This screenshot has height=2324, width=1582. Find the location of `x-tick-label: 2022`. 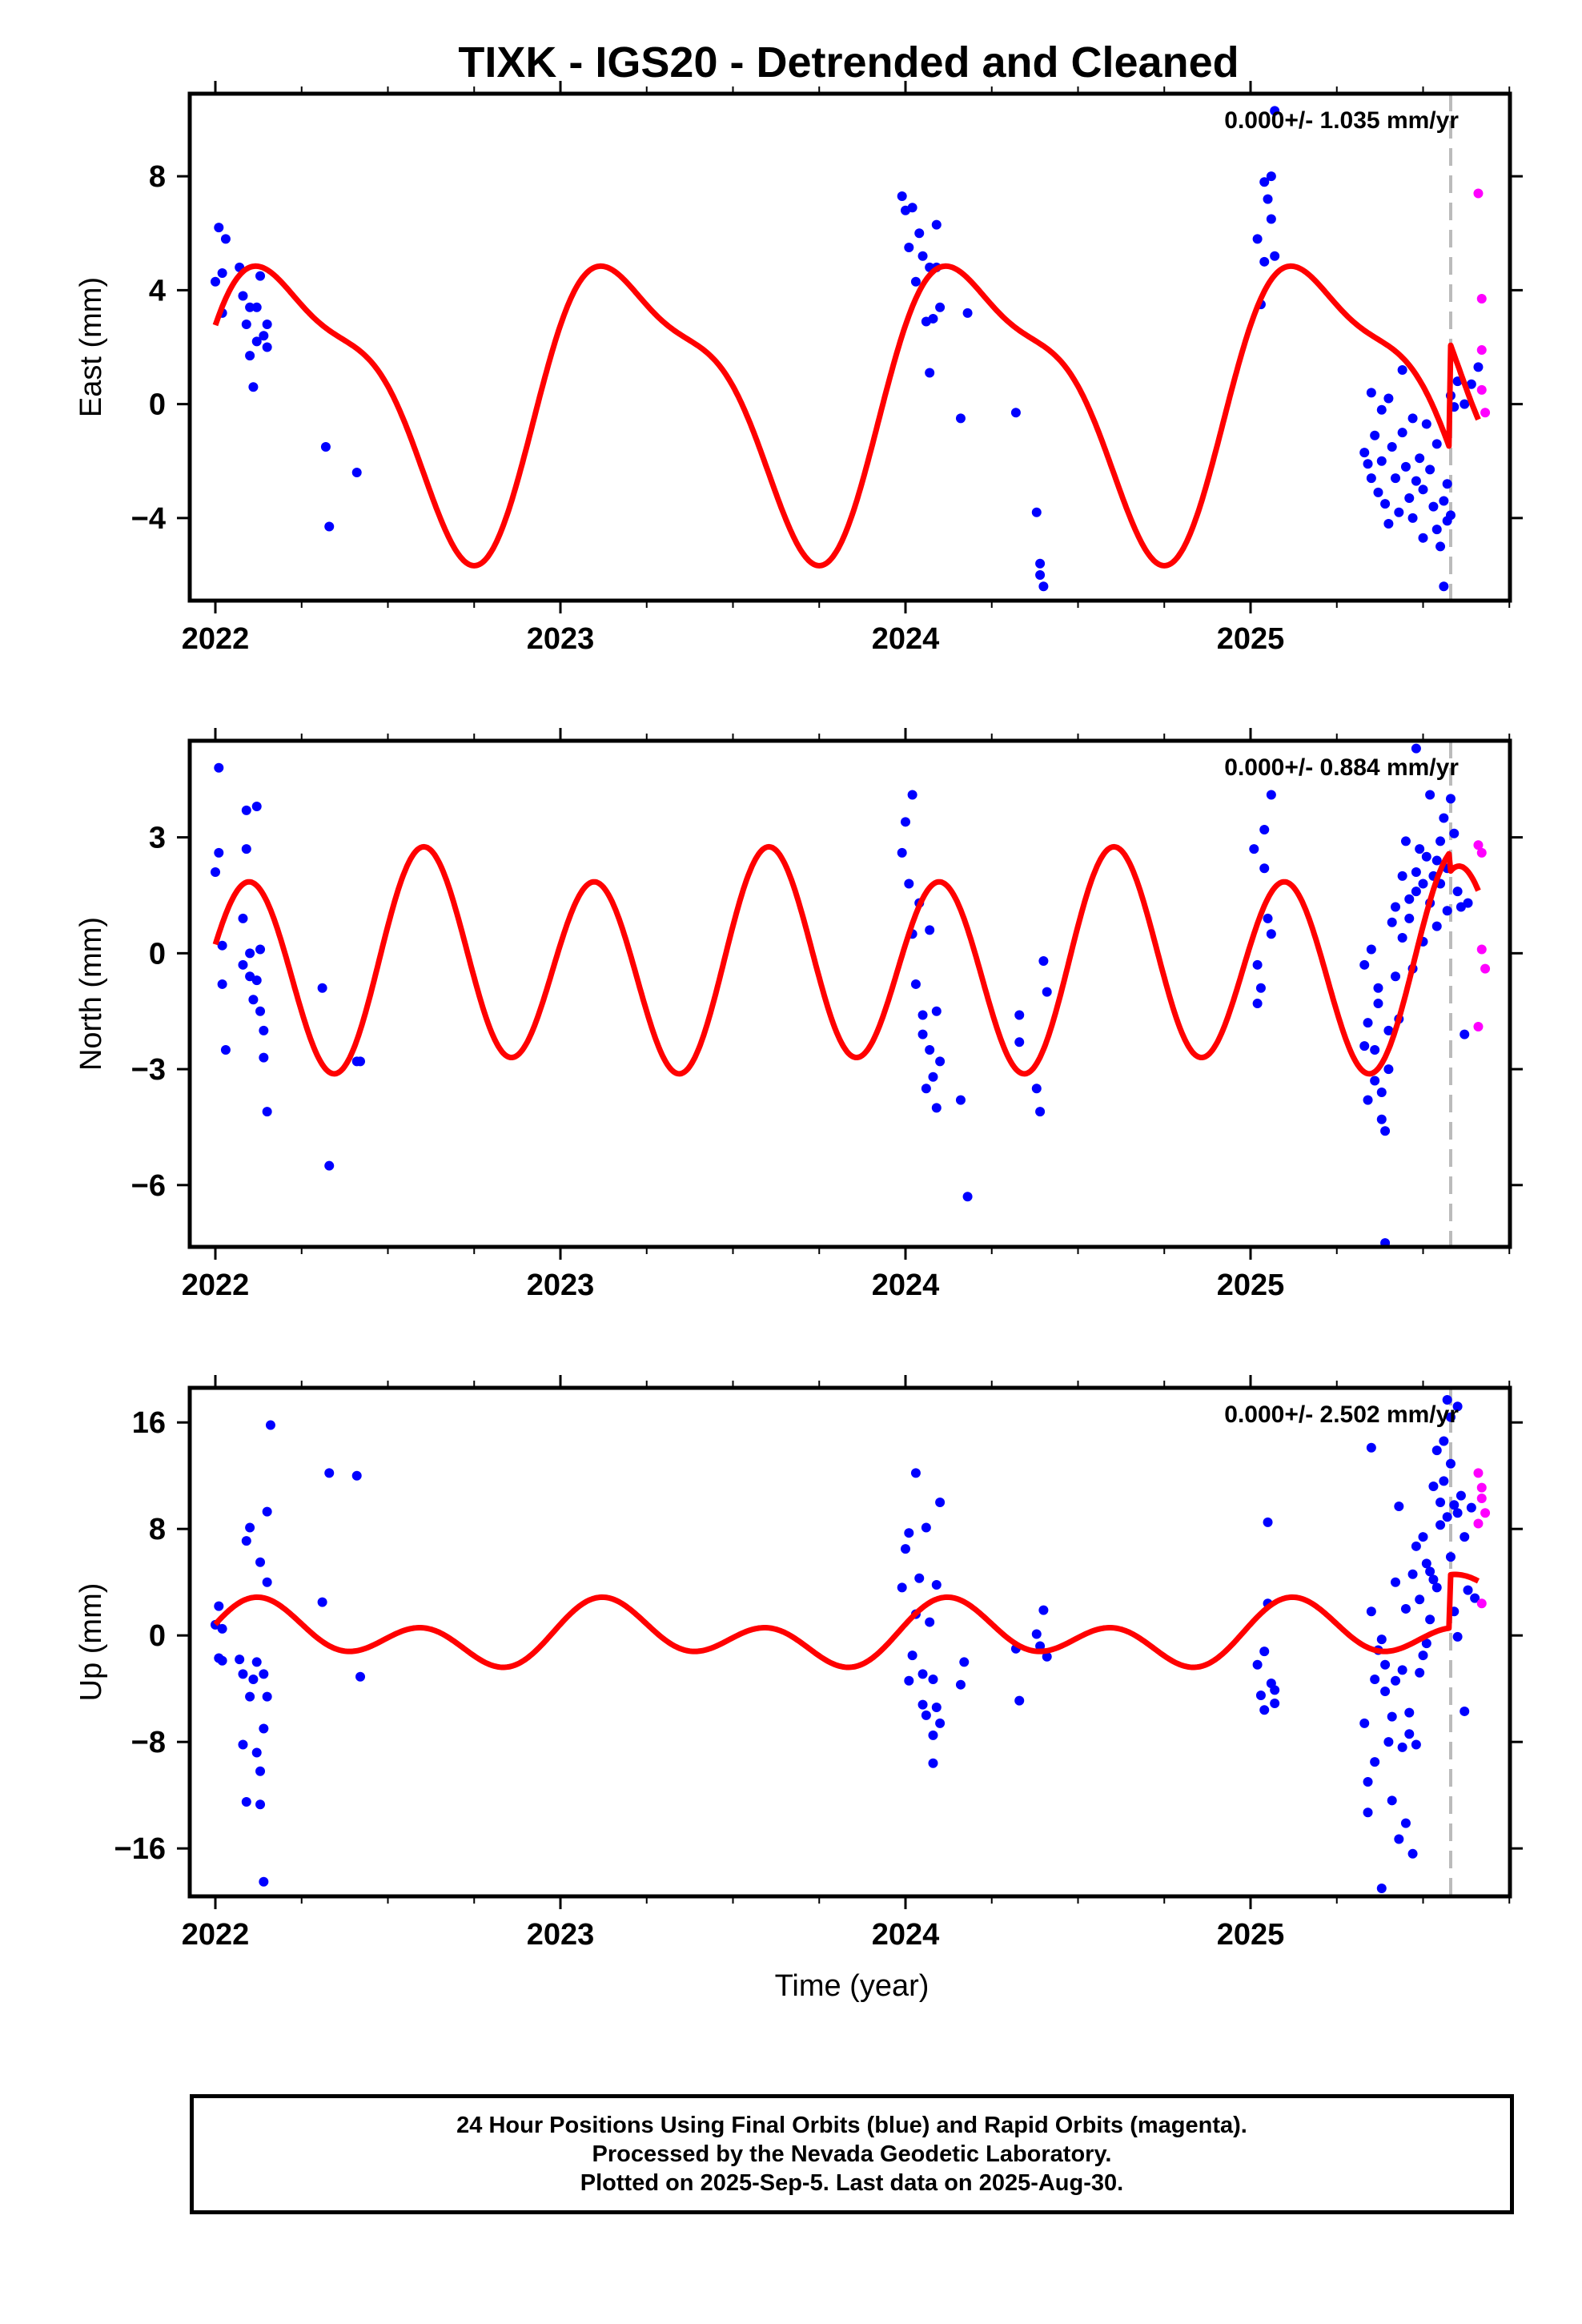

x-tick-label: 2022 is located at coordinates (216, 1285).